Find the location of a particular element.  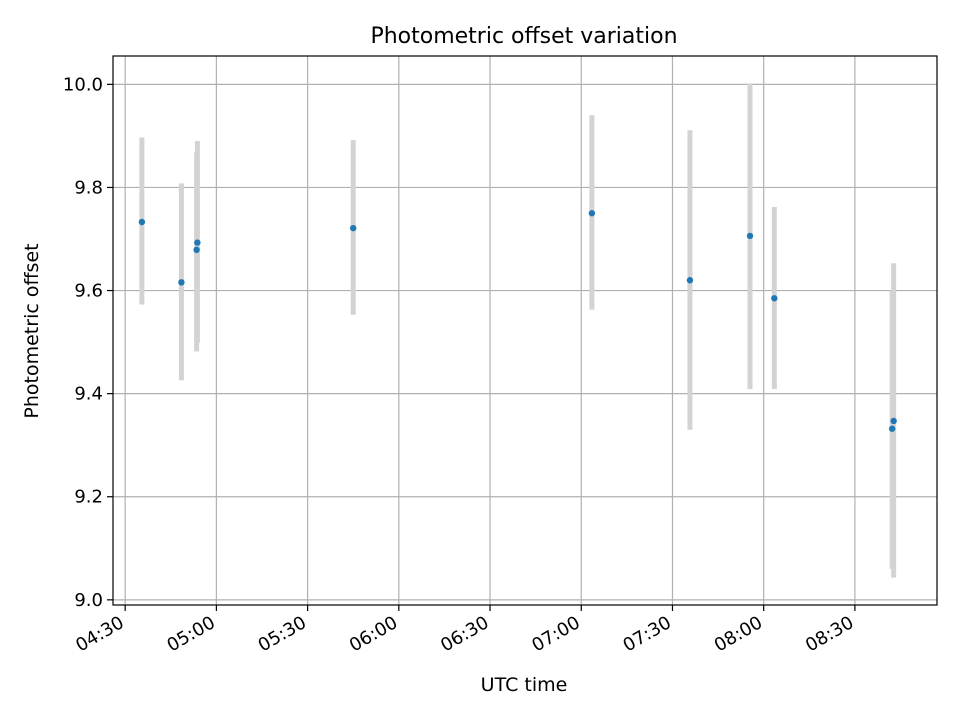

x-tick-label: 05:00 is located at coordinates (190, 634).